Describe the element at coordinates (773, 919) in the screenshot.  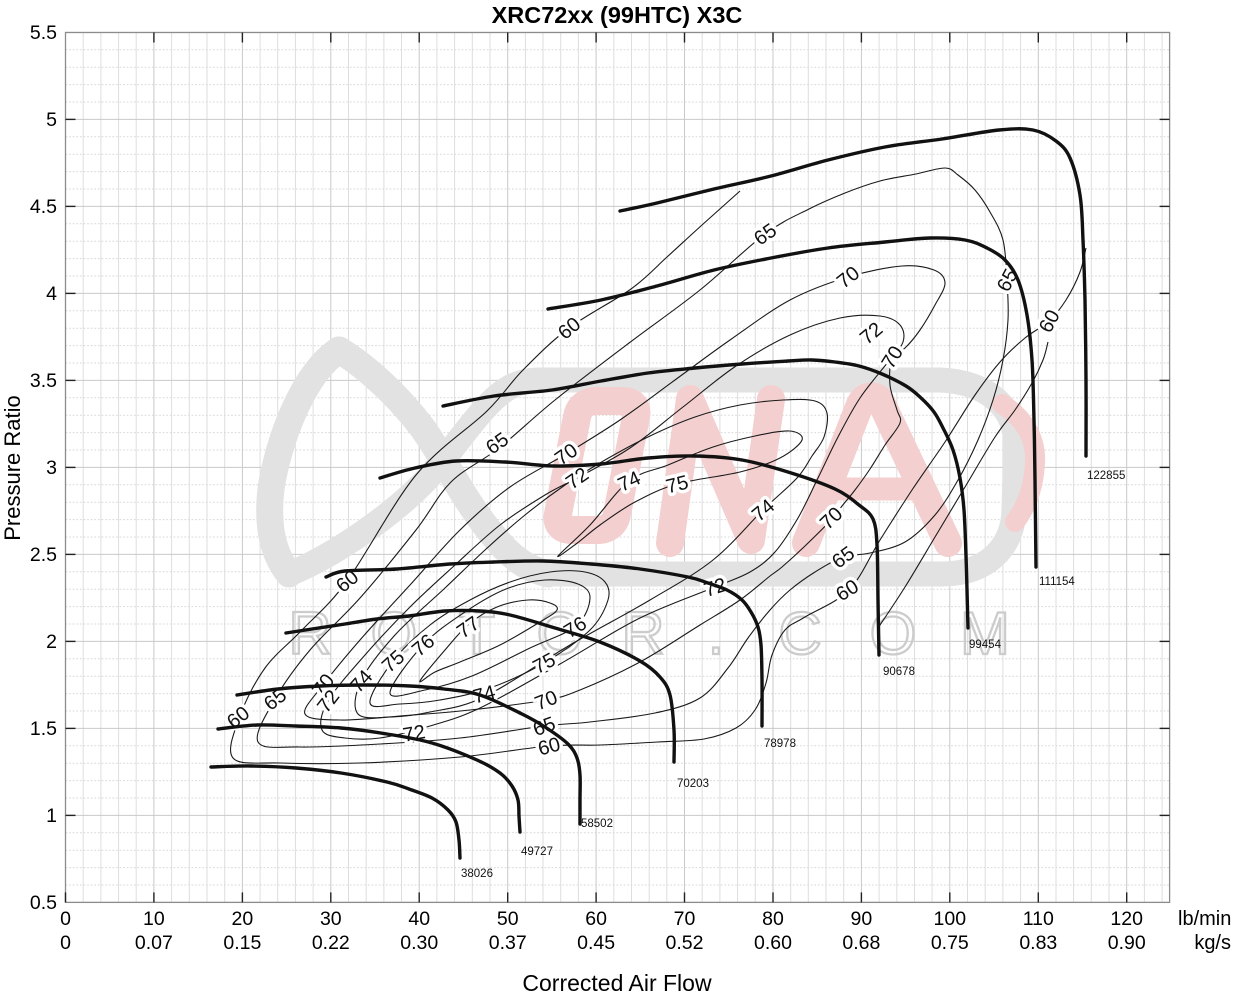
I see `svg-text: 80` at that location.